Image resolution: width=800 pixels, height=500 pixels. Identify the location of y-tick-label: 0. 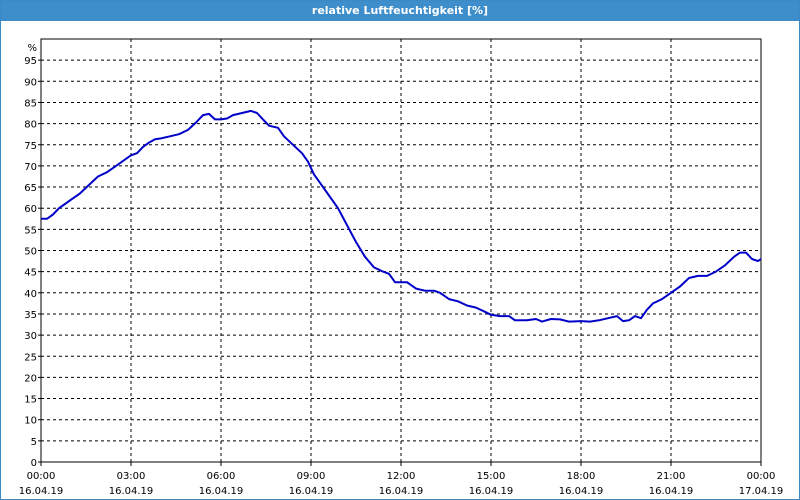
(34, 463).